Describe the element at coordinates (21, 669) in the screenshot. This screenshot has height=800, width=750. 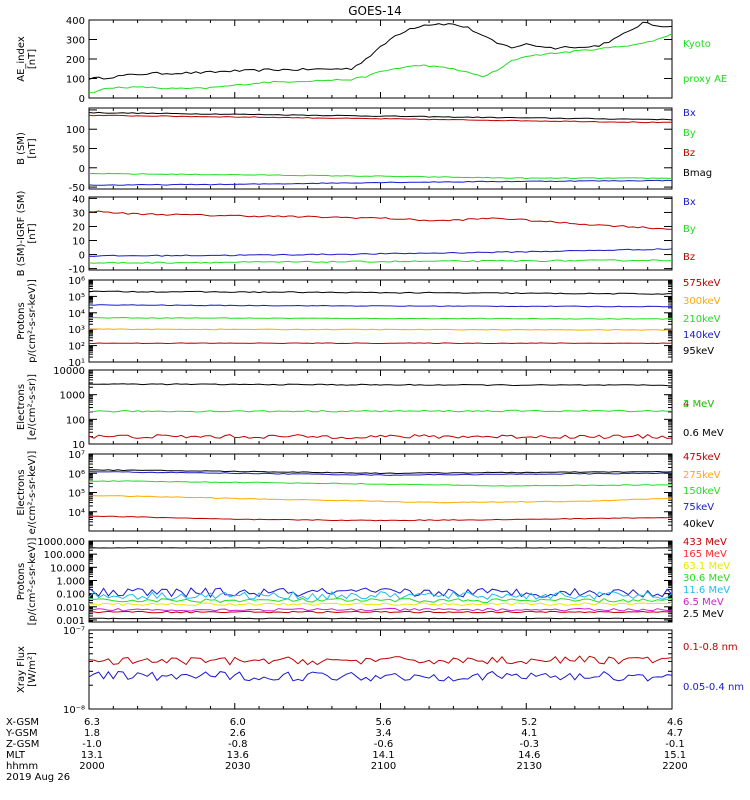
I see `y-axis-label: Xray Flux` at that location.